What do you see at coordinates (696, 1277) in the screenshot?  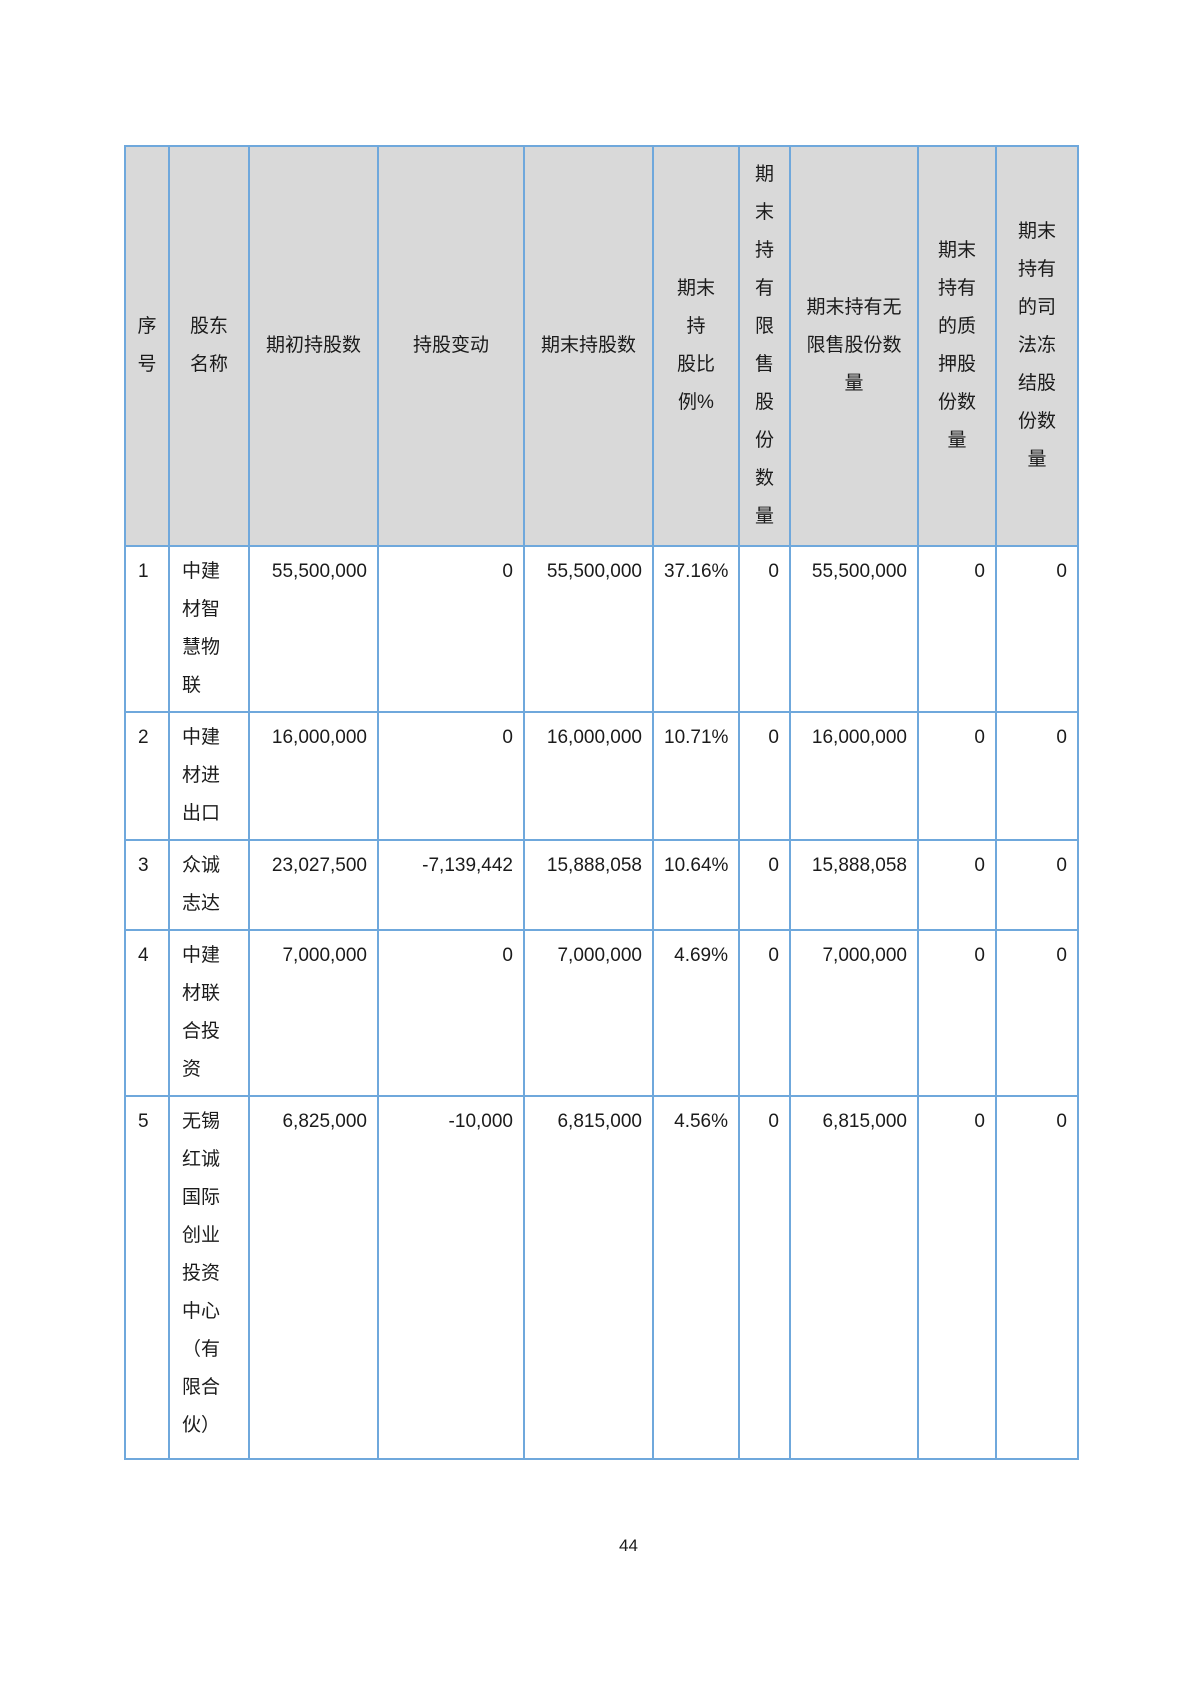 I see `cell-pct: 4.56%` at bounding box center [696, 1277].